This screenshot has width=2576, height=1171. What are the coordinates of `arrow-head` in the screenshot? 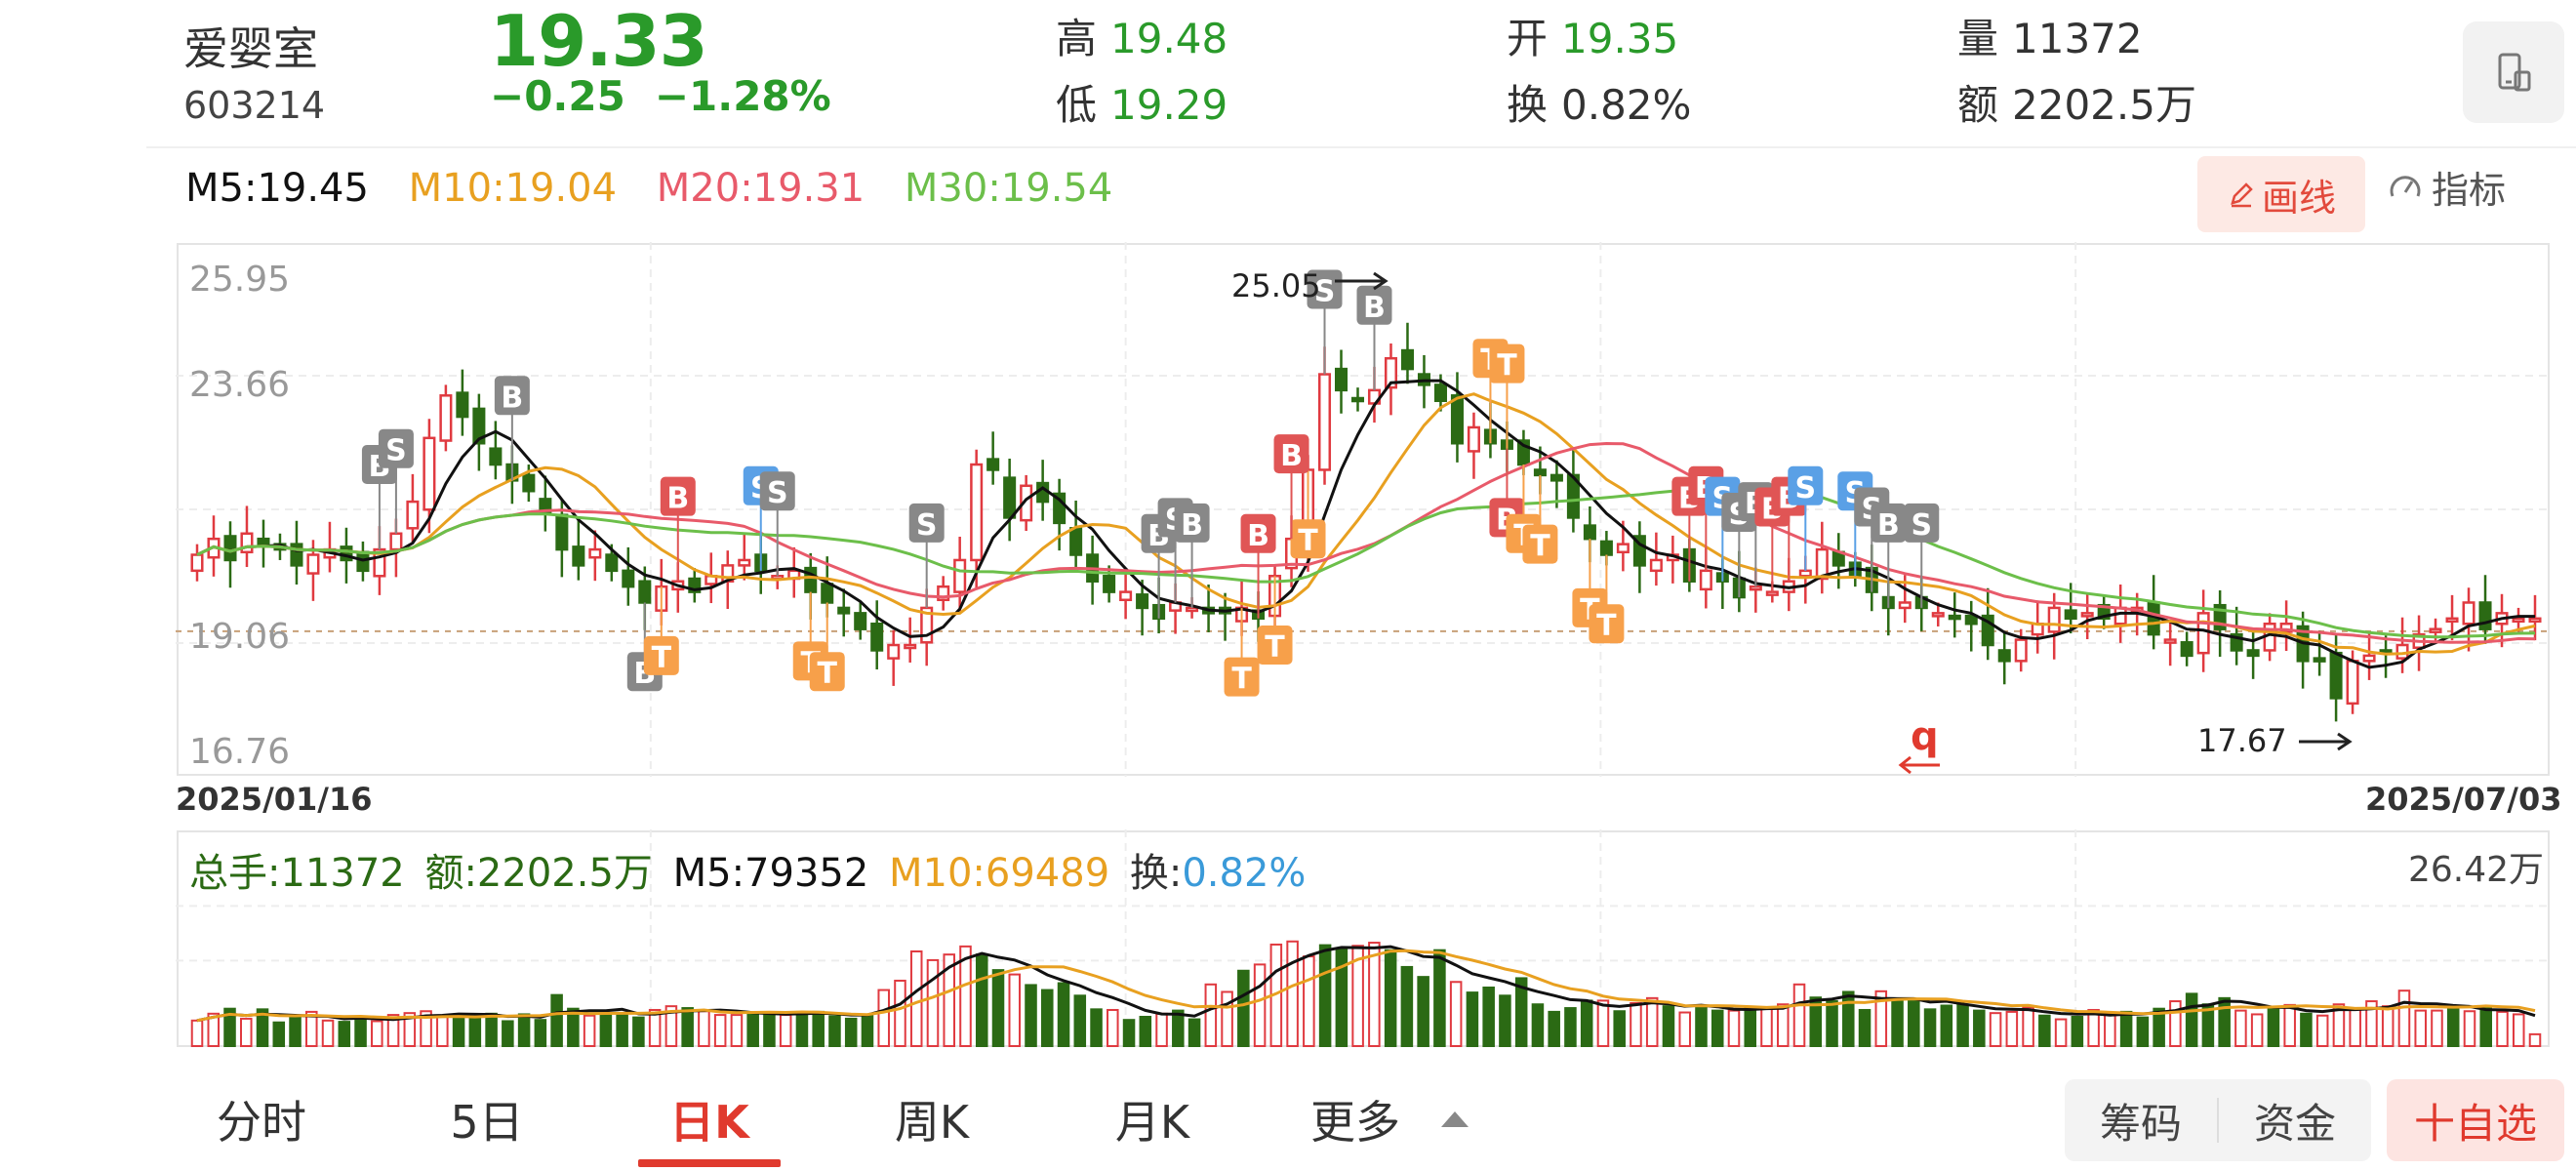 It's located at (2345, 741).